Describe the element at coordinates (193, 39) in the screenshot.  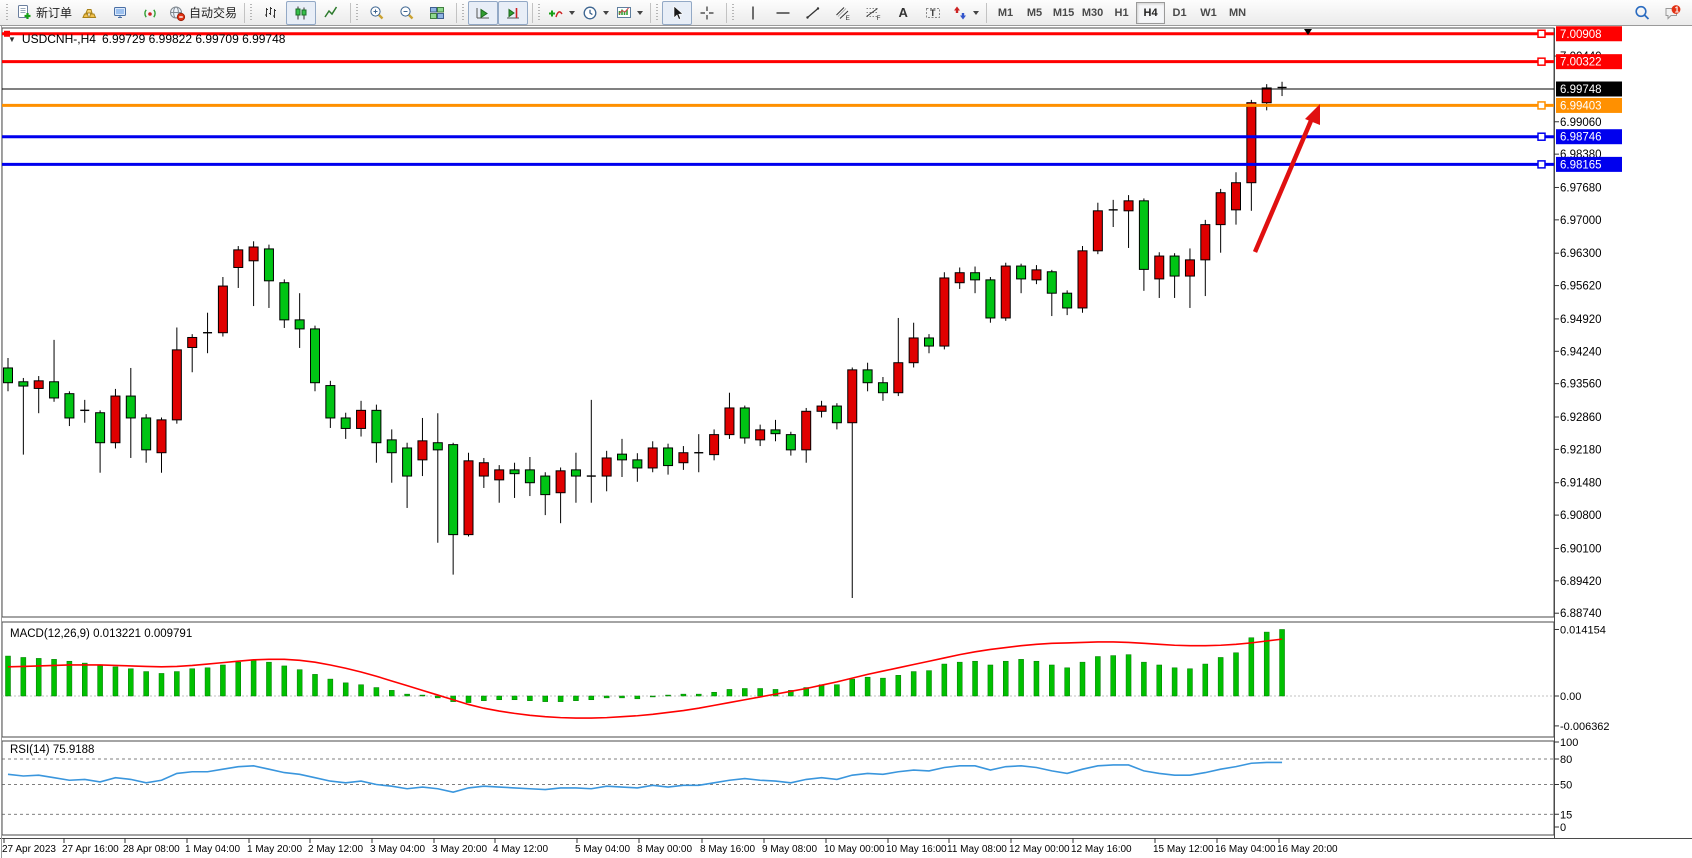
I see `ohlc-values: 6.99729 6.99822 6.99709 6.99748` at that location.